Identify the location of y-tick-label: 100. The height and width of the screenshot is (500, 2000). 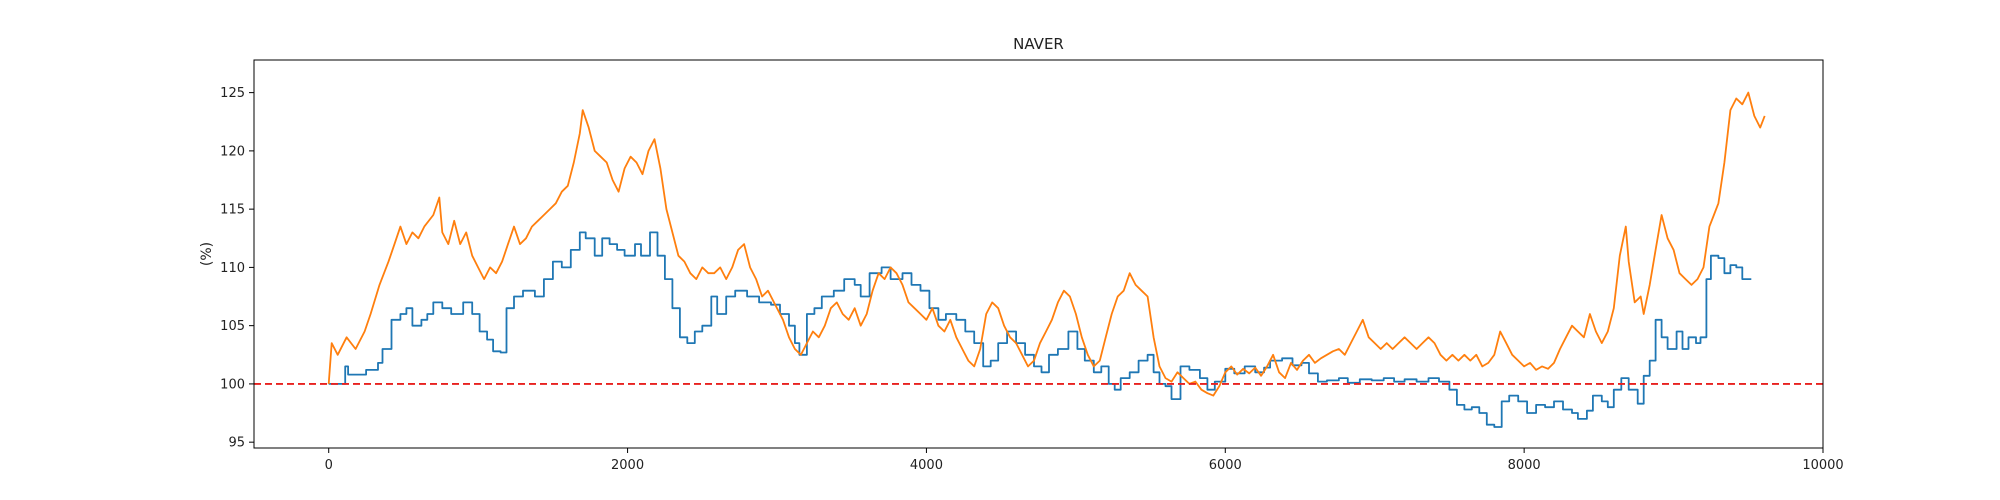
(232, 384).